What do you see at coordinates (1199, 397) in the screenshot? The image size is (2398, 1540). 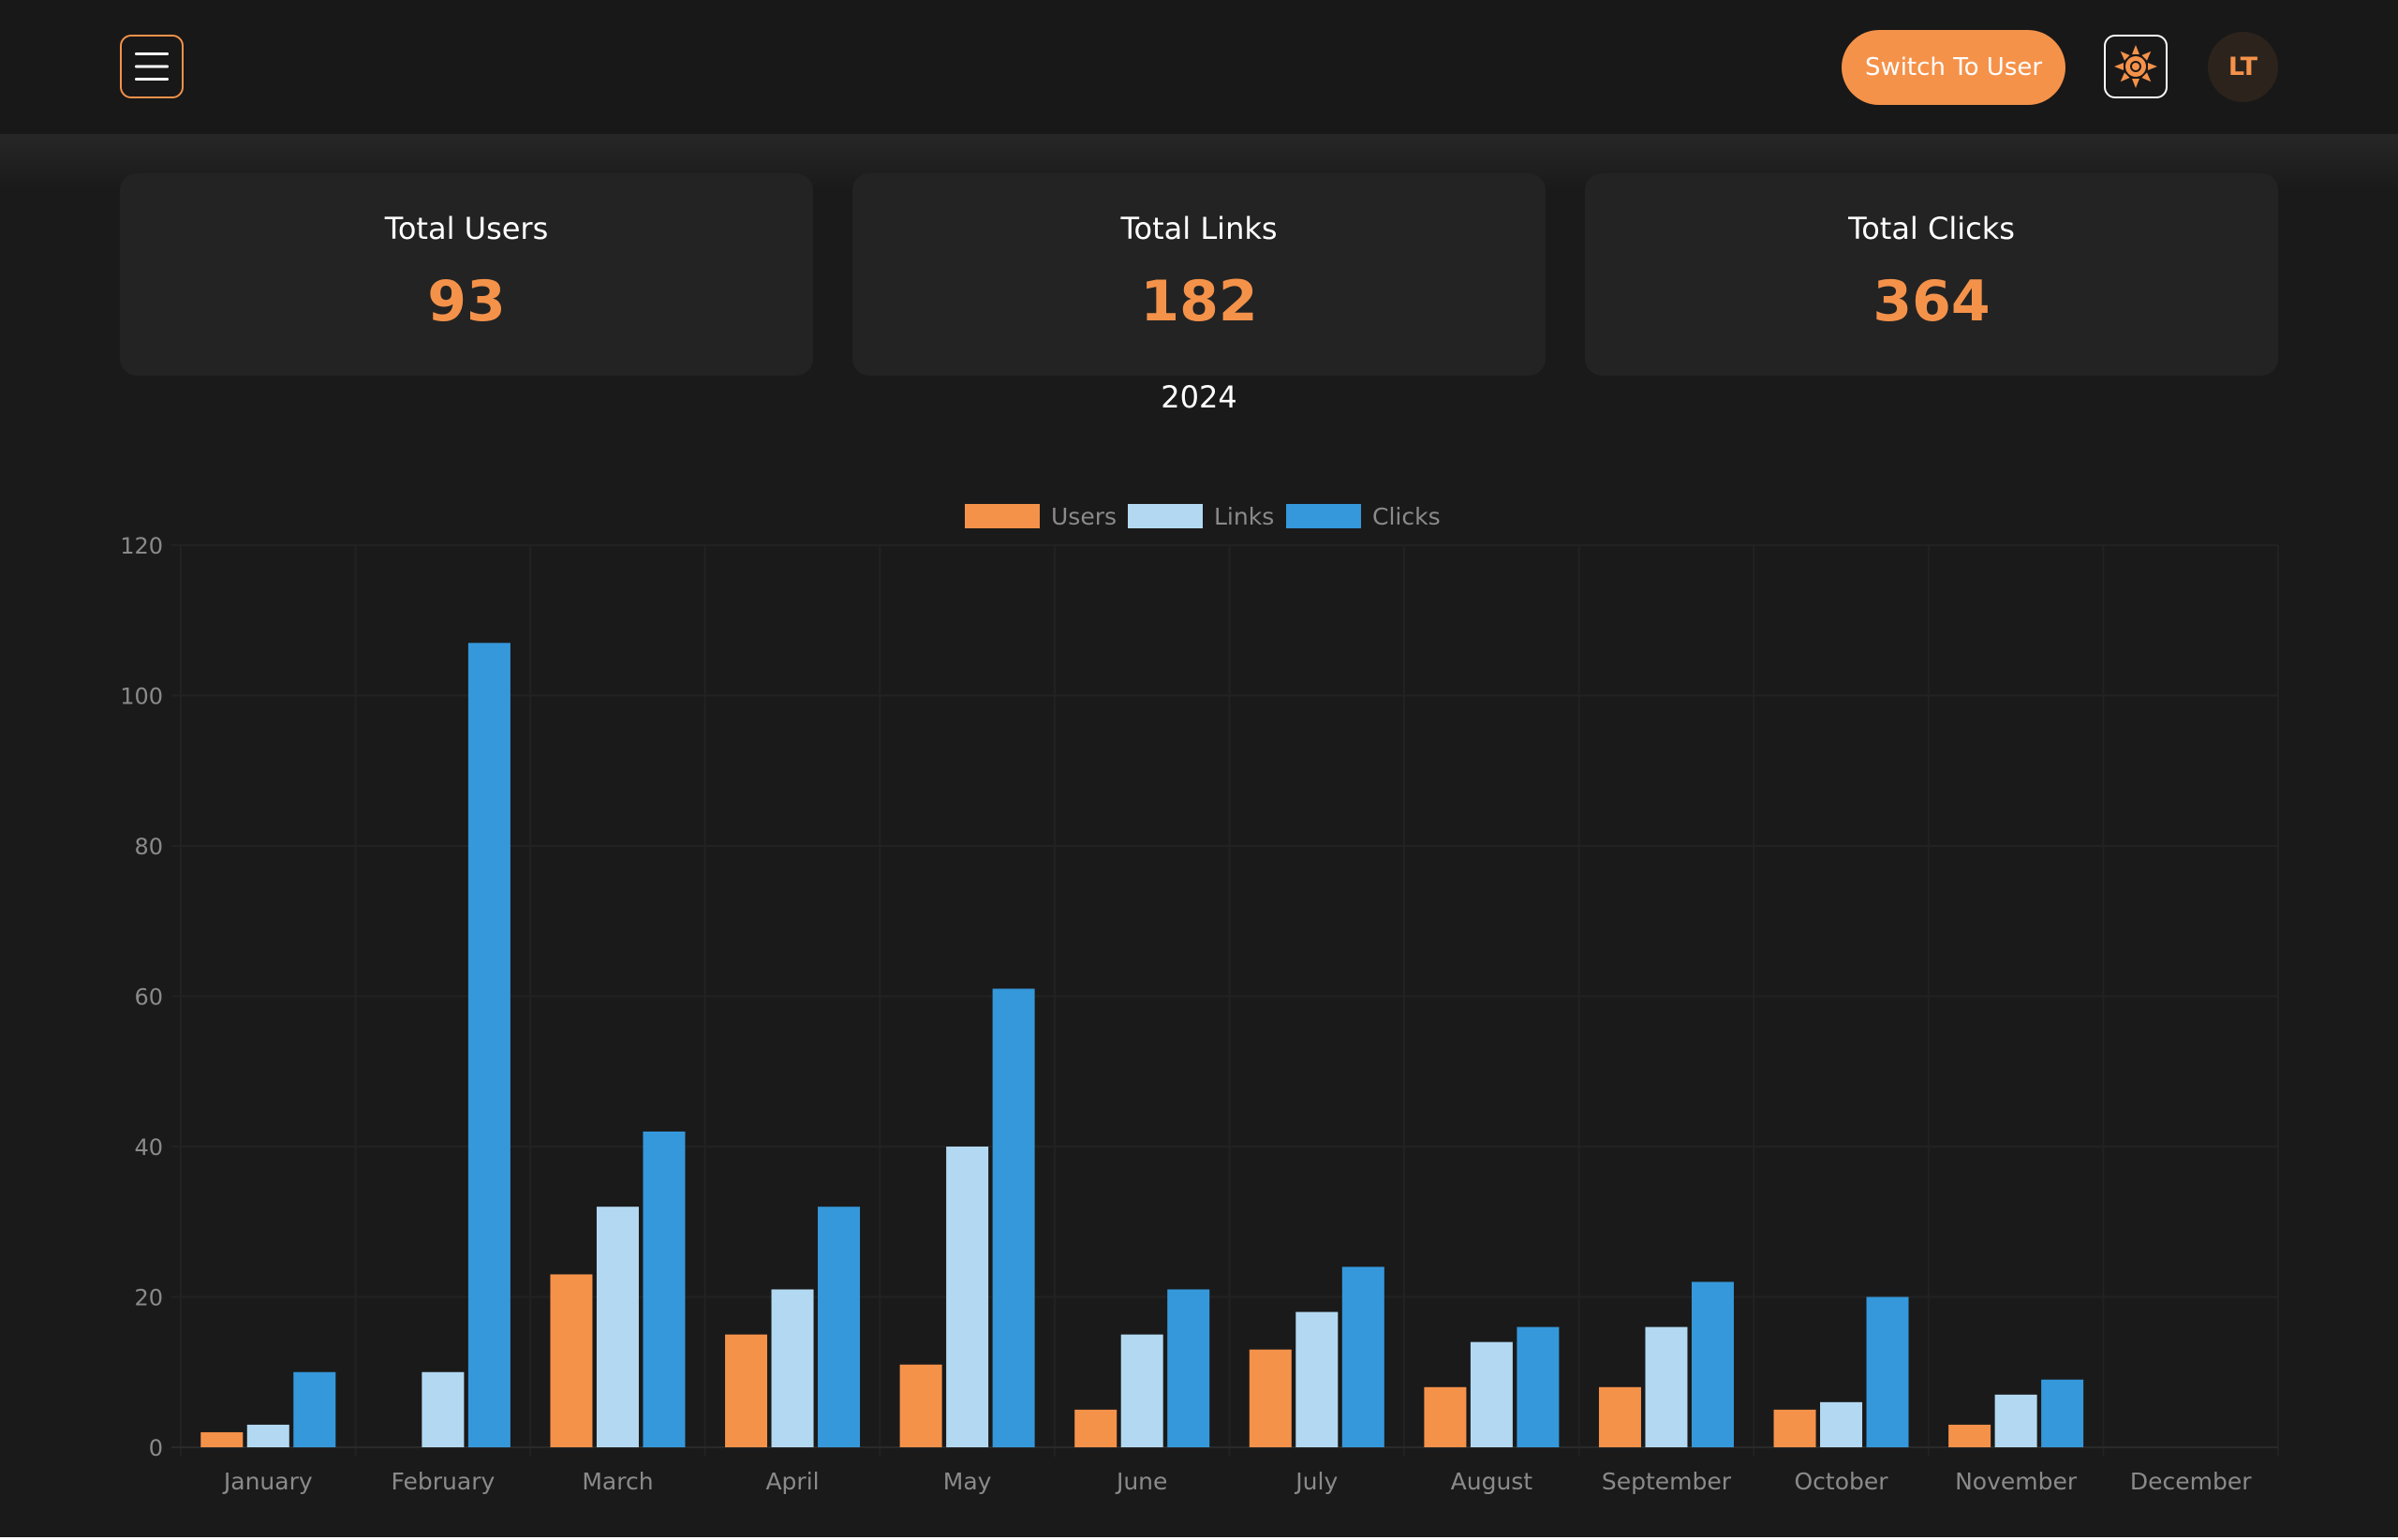 I see `chart-year: 2024` at bounding box center [1199, 397].